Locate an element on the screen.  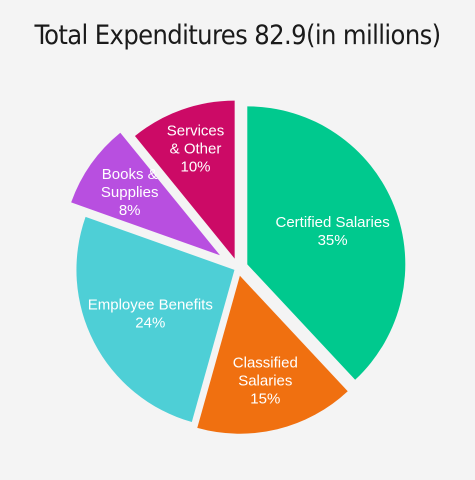
pie-slice-services-other is located at coordinates (184, 179).